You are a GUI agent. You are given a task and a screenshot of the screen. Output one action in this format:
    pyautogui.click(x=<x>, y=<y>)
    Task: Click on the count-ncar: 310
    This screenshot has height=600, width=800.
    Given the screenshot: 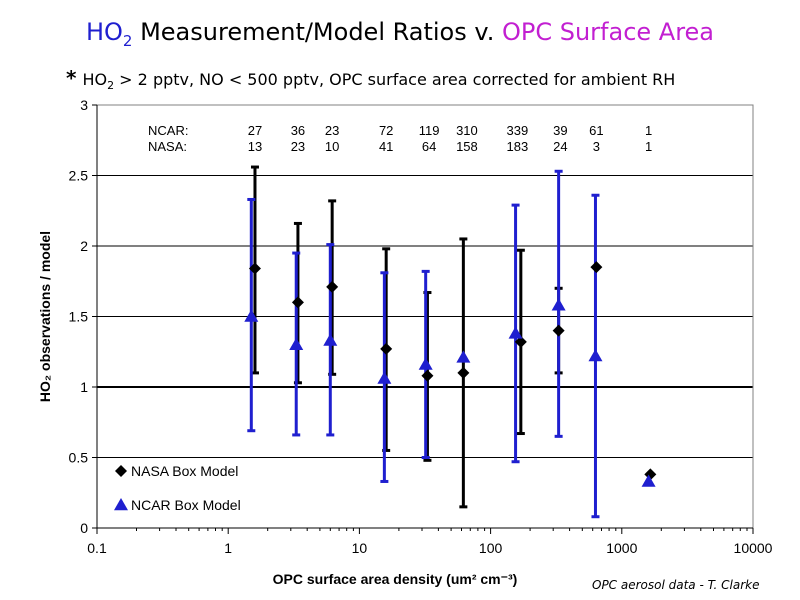 What is the action you would take?
    pyautogui.click(x=467, y=130)
    